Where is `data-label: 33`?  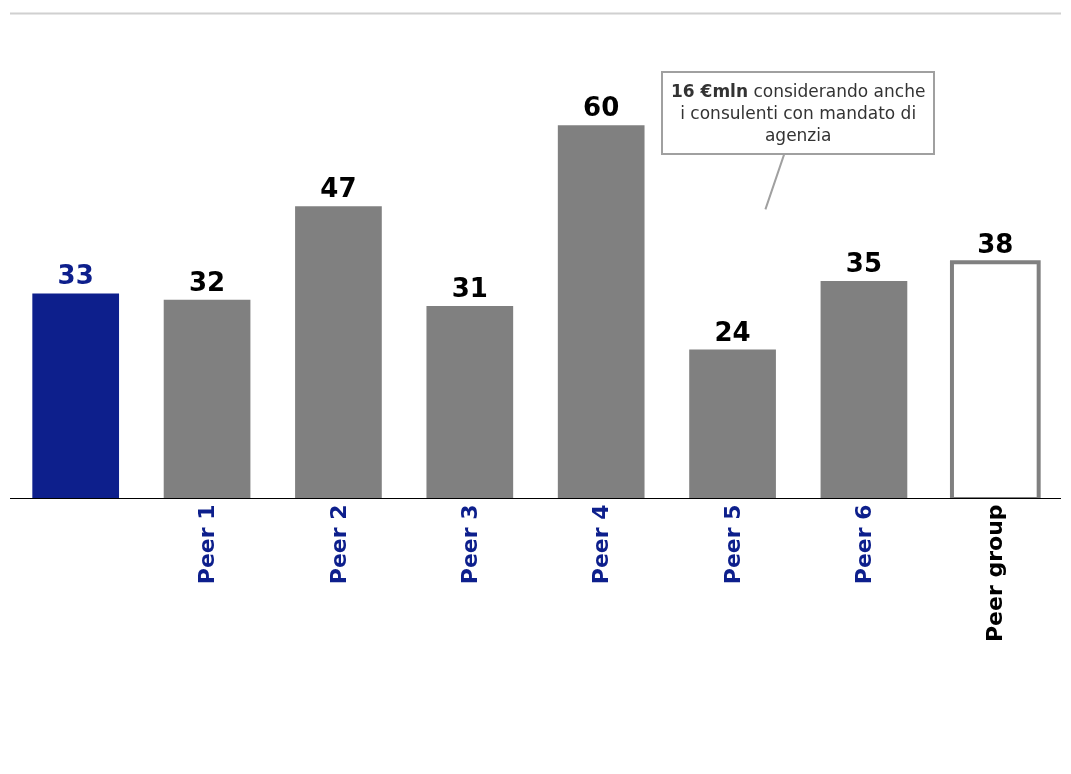 data-label: 33 is located at coordinates (75, 275).